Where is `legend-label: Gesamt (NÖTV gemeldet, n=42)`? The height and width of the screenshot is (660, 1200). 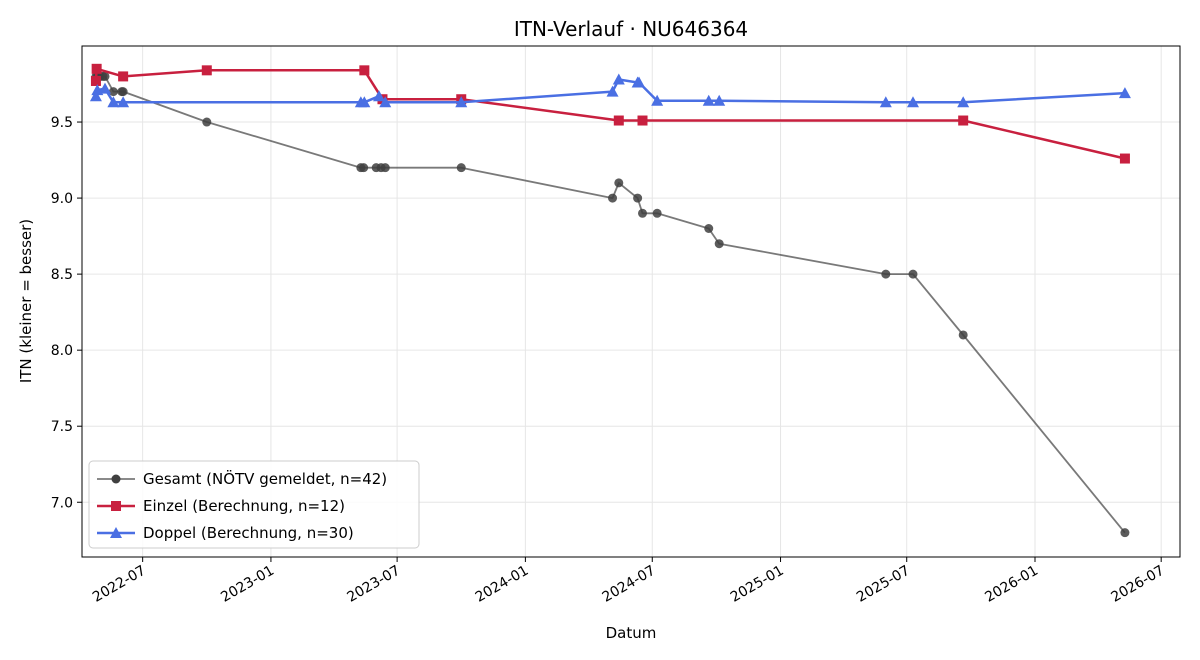 legend-label: Gesamt (NÖTV gemeldet, n=42) is located at coordinates (265, 478).